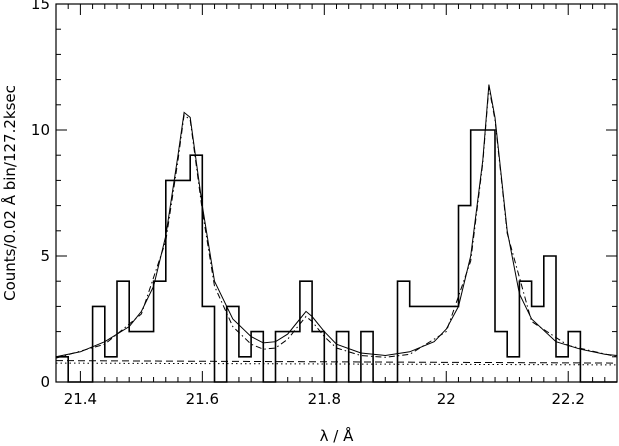  I want to click on x-tick-label: 22.2, so click(568, 399).